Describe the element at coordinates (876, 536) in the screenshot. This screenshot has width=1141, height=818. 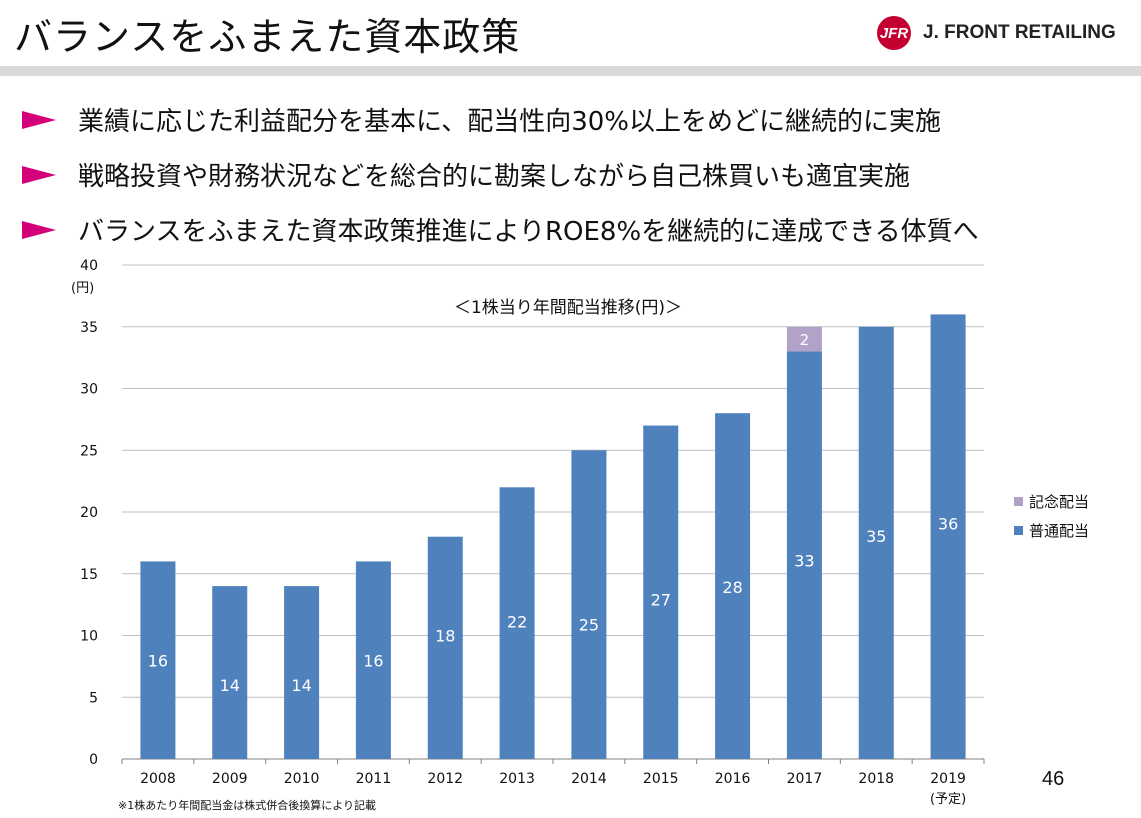
I see `bar-value-label: 35` at that location.